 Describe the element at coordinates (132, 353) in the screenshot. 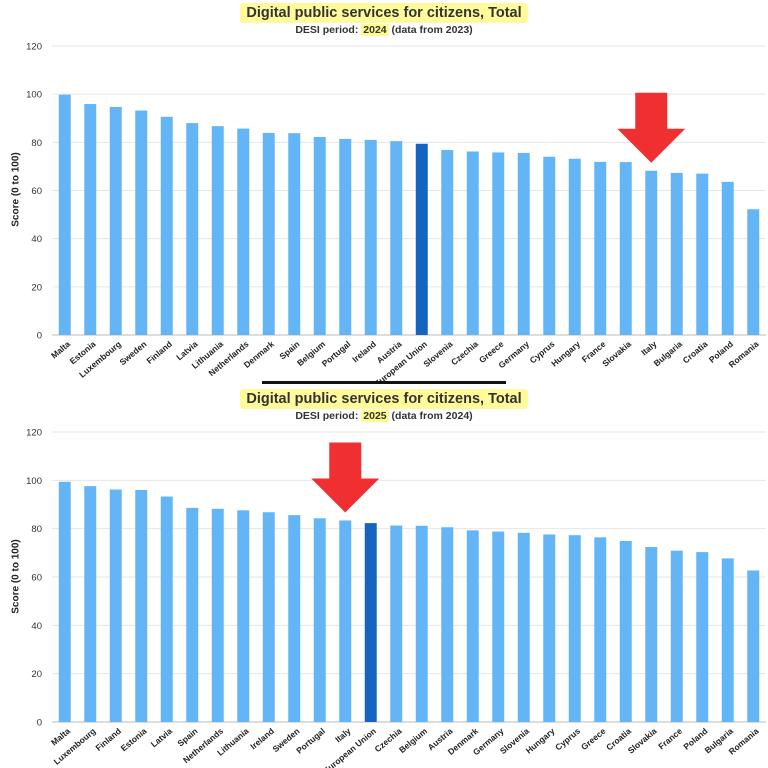

I see `x-tick-label: Sweden` at that location.